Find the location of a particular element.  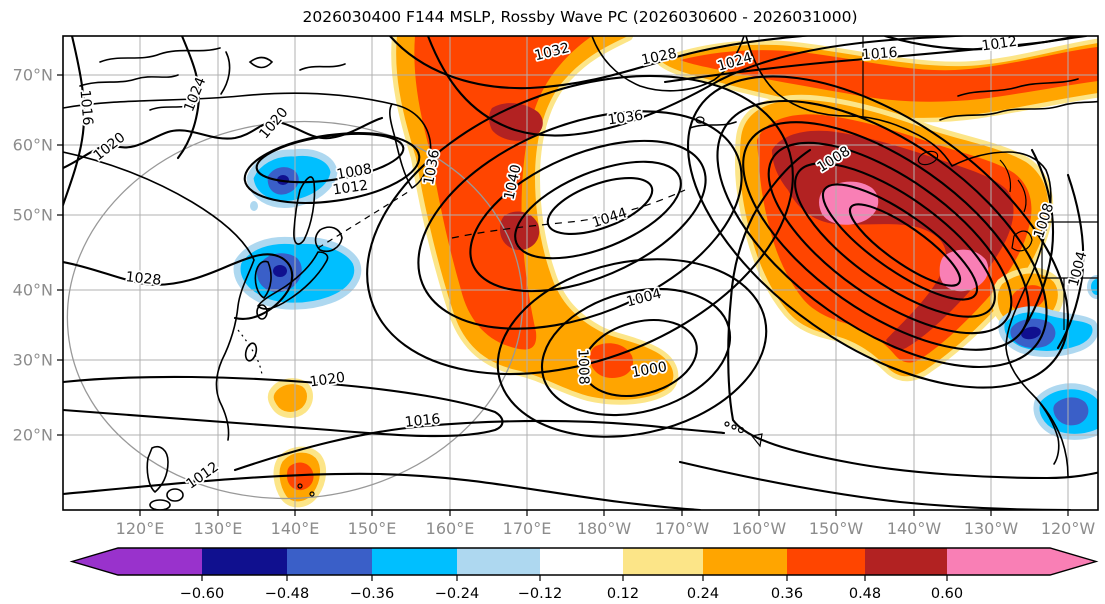

colorbar-tick-label: 0.12 is located at coordinates (623, 594).